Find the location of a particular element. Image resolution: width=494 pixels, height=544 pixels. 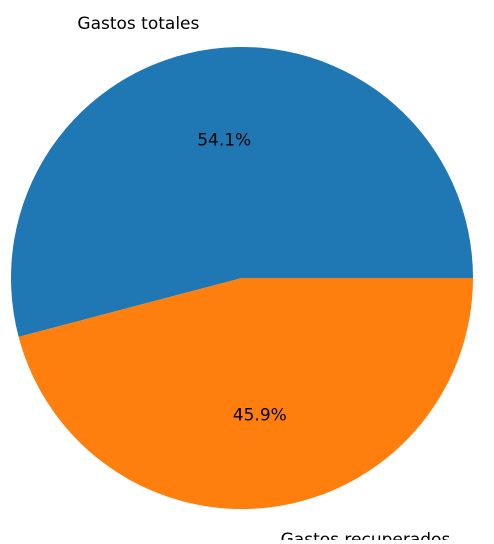

slice-category-label: Gastos totales is located at coordinates (138, 24).